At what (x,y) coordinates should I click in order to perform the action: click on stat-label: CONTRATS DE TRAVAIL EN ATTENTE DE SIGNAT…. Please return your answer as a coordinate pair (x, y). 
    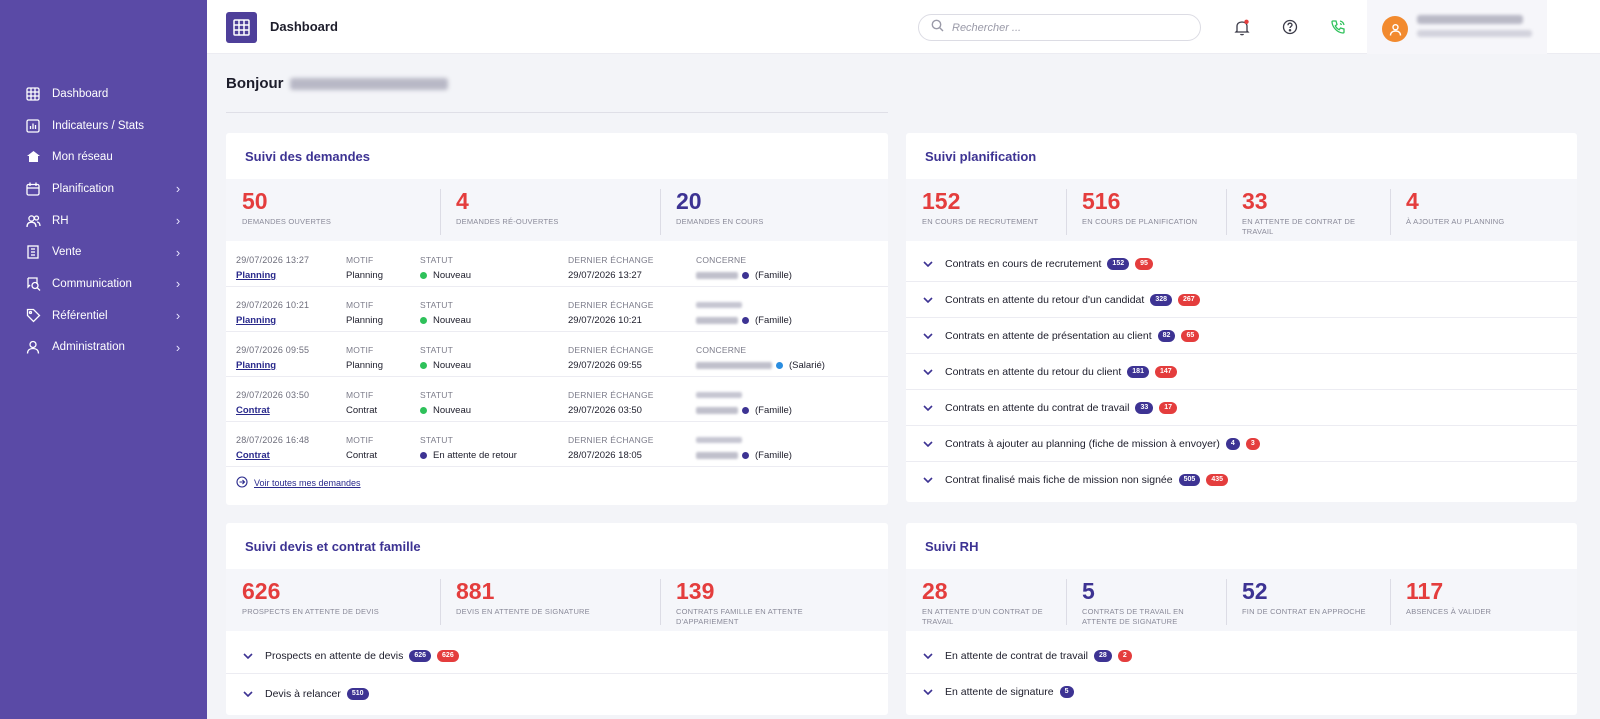
    Looking at the image, I should click on (1133, 616).